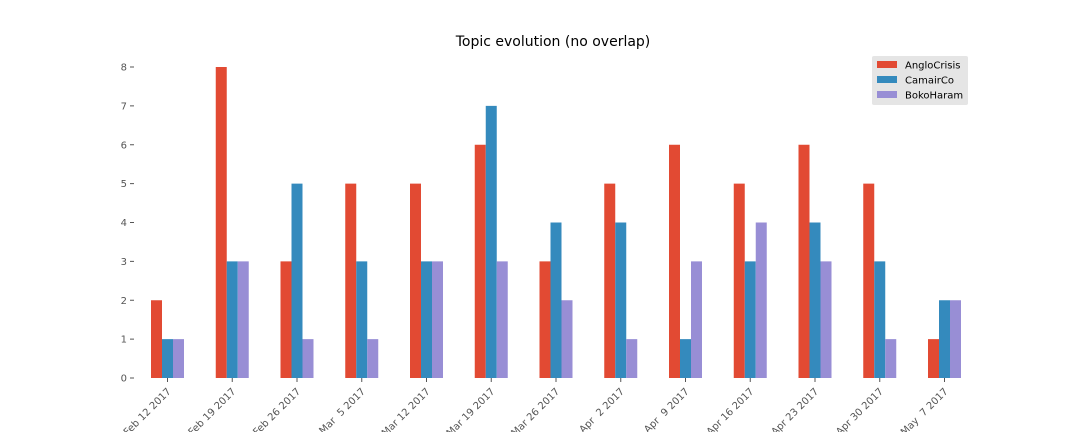 This screenshot has height=432, width=1080. Describe the element at coordinates (406, 409) in the screenshot. I see `x-tick-label: Mar 12 2017` at that location.